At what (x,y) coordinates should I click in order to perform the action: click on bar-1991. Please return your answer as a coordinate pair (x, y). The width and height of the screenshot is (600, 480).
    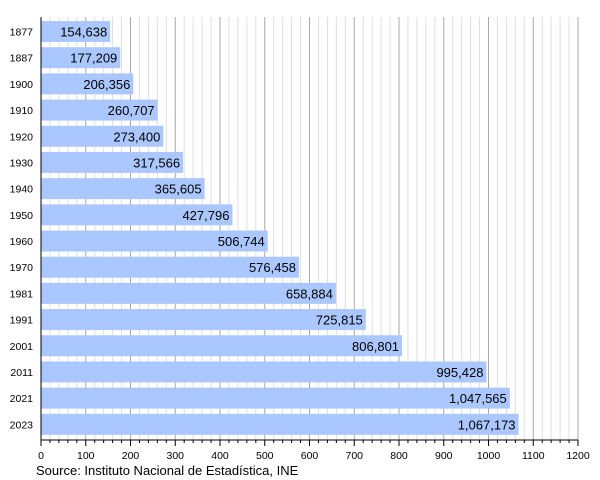
    Looking at the image, I should click on (203, 320).